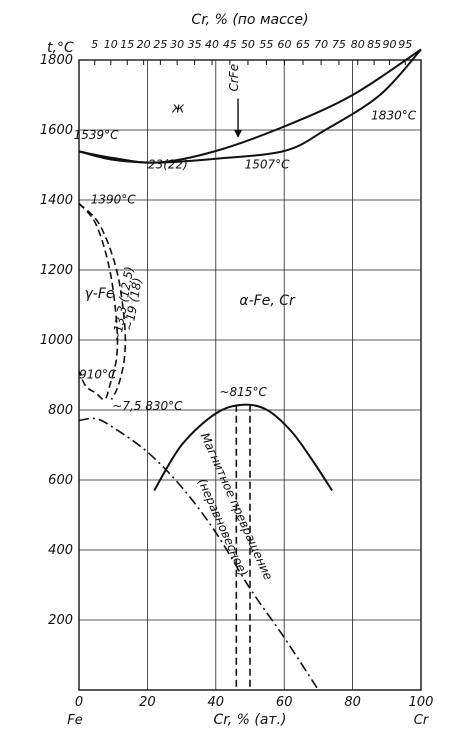  Describe the element at coordinates (238, 134) in the screenshot. I see `crfe-arrow-head` at that location.